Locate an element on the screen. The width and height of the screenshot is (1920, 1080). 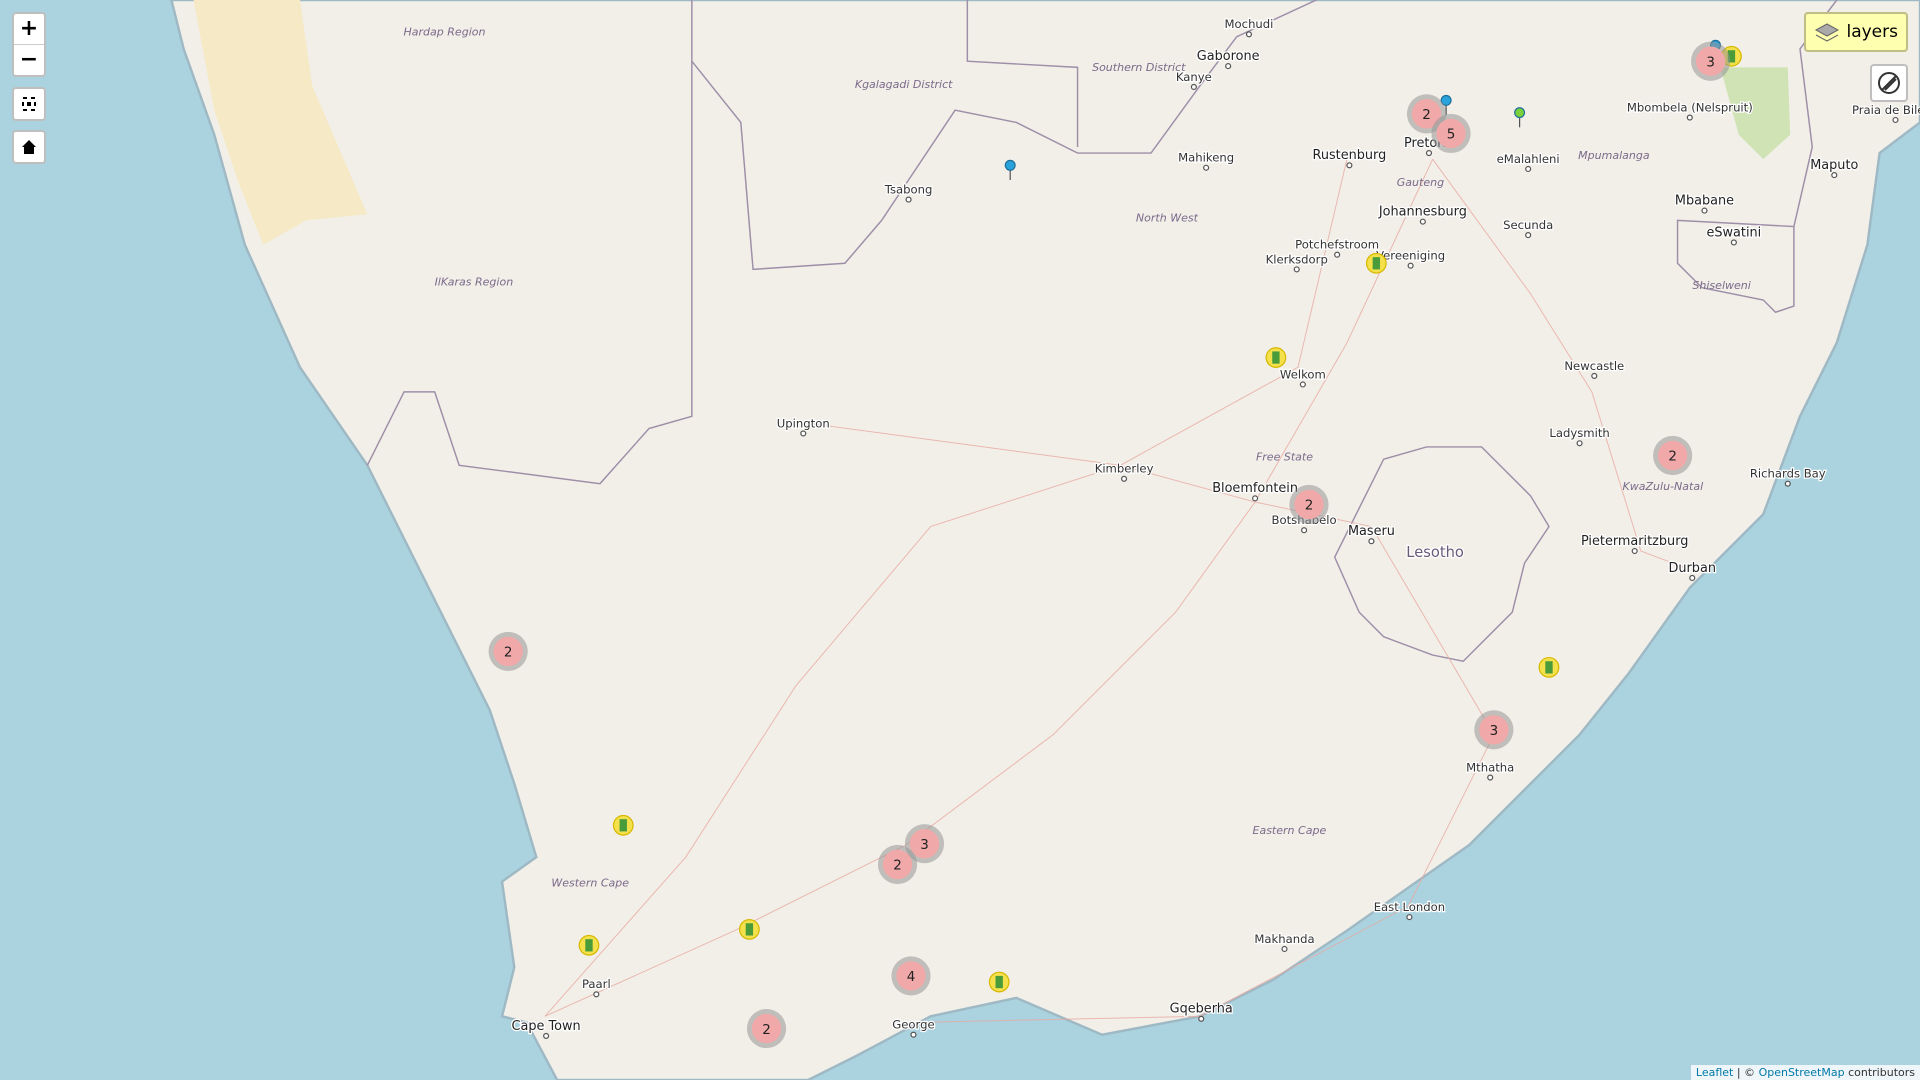
attribution: Leaflet | © OpenStreetMap contributors is located at coordinates (1805, 1072).